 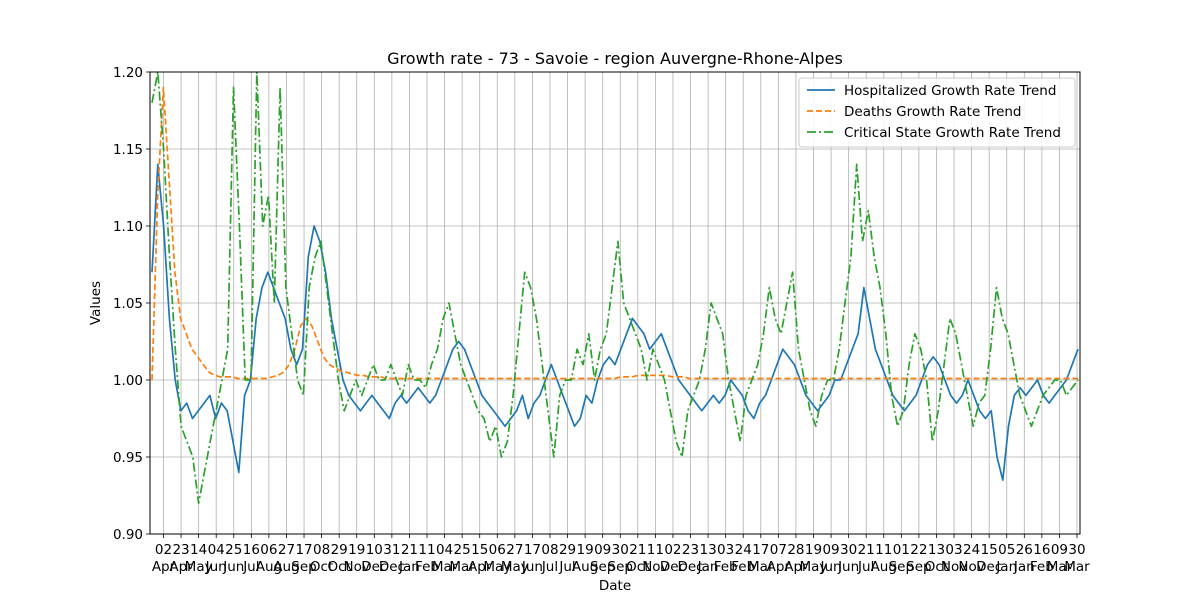 I want to click on x-tick-day: 28, so click(x=795, y=550).